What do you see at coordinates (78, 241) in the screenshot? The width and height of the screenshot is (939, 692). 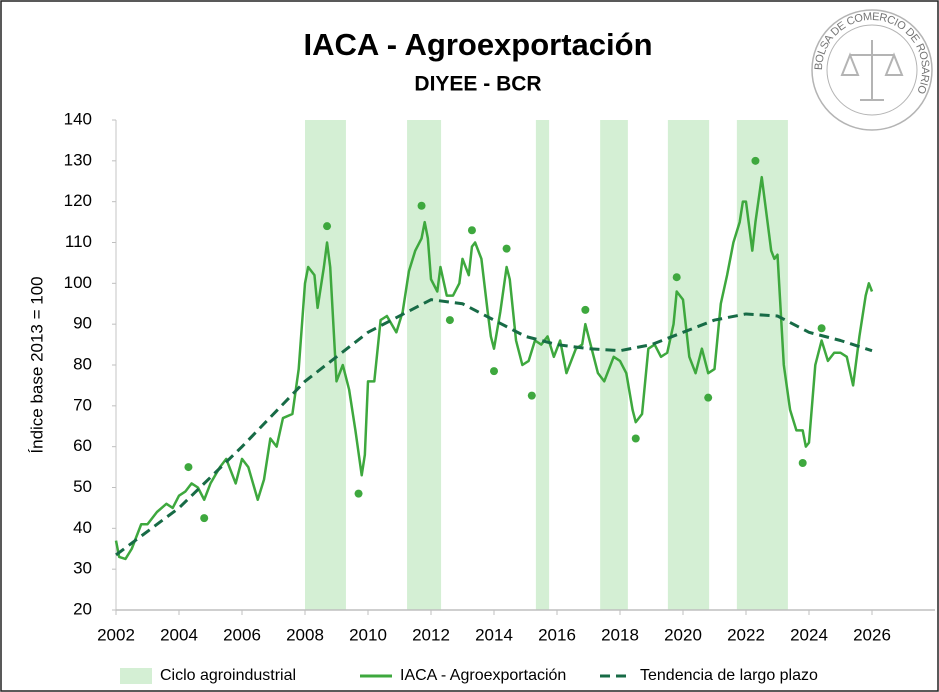 I see `y-tick-label: 110` at bounding box center [78, 241].